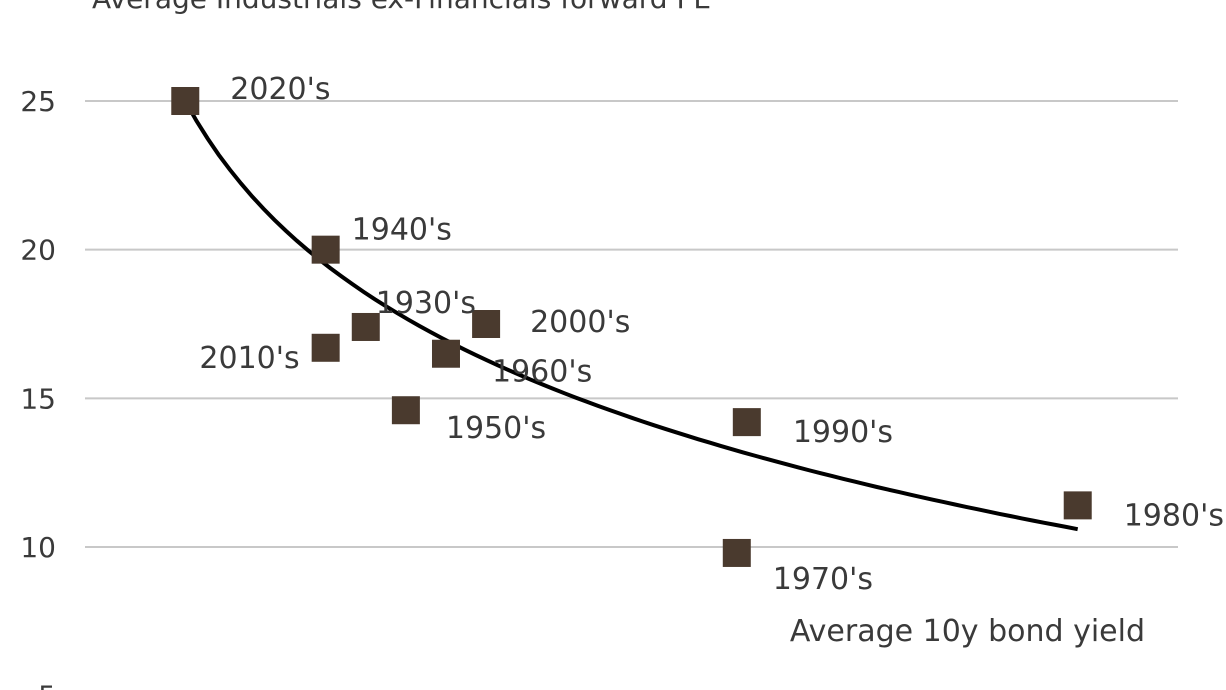 The width and height of the screenshot is (1226, 690). What do you see at coordinates (967, 631) in the screenshot?
I see `x-axis-label: Average 10y bond yield` at bounding box center [967, 631].